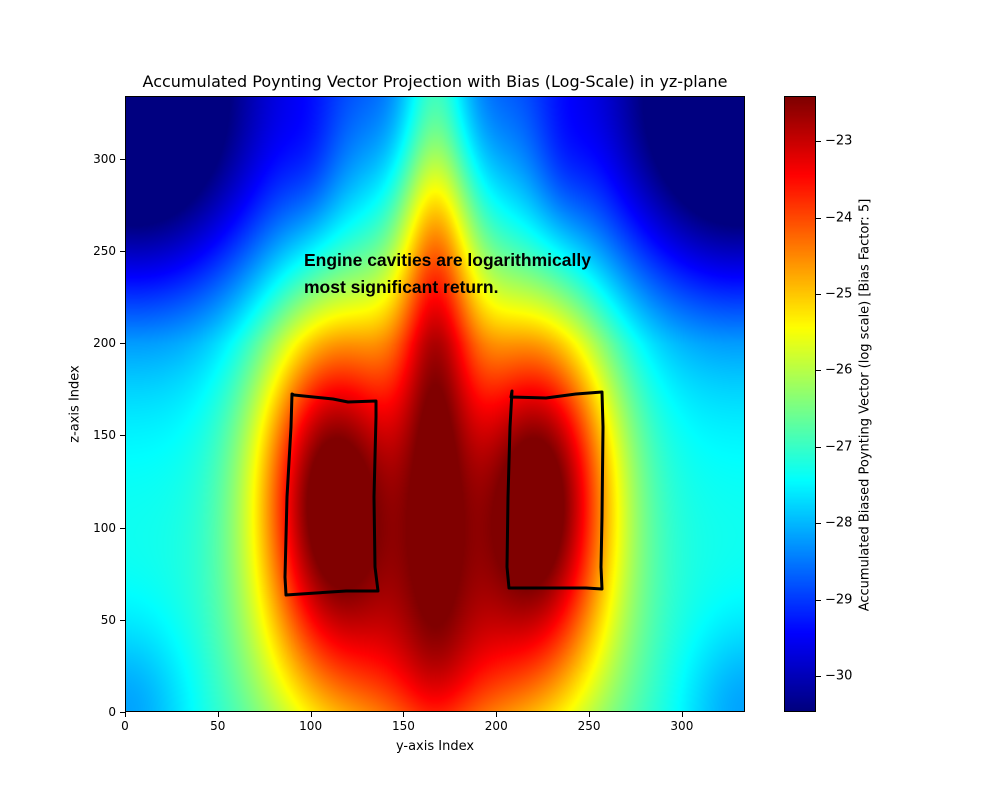  I want to click on colorbar-tick-label: −24, so click(839, 218).